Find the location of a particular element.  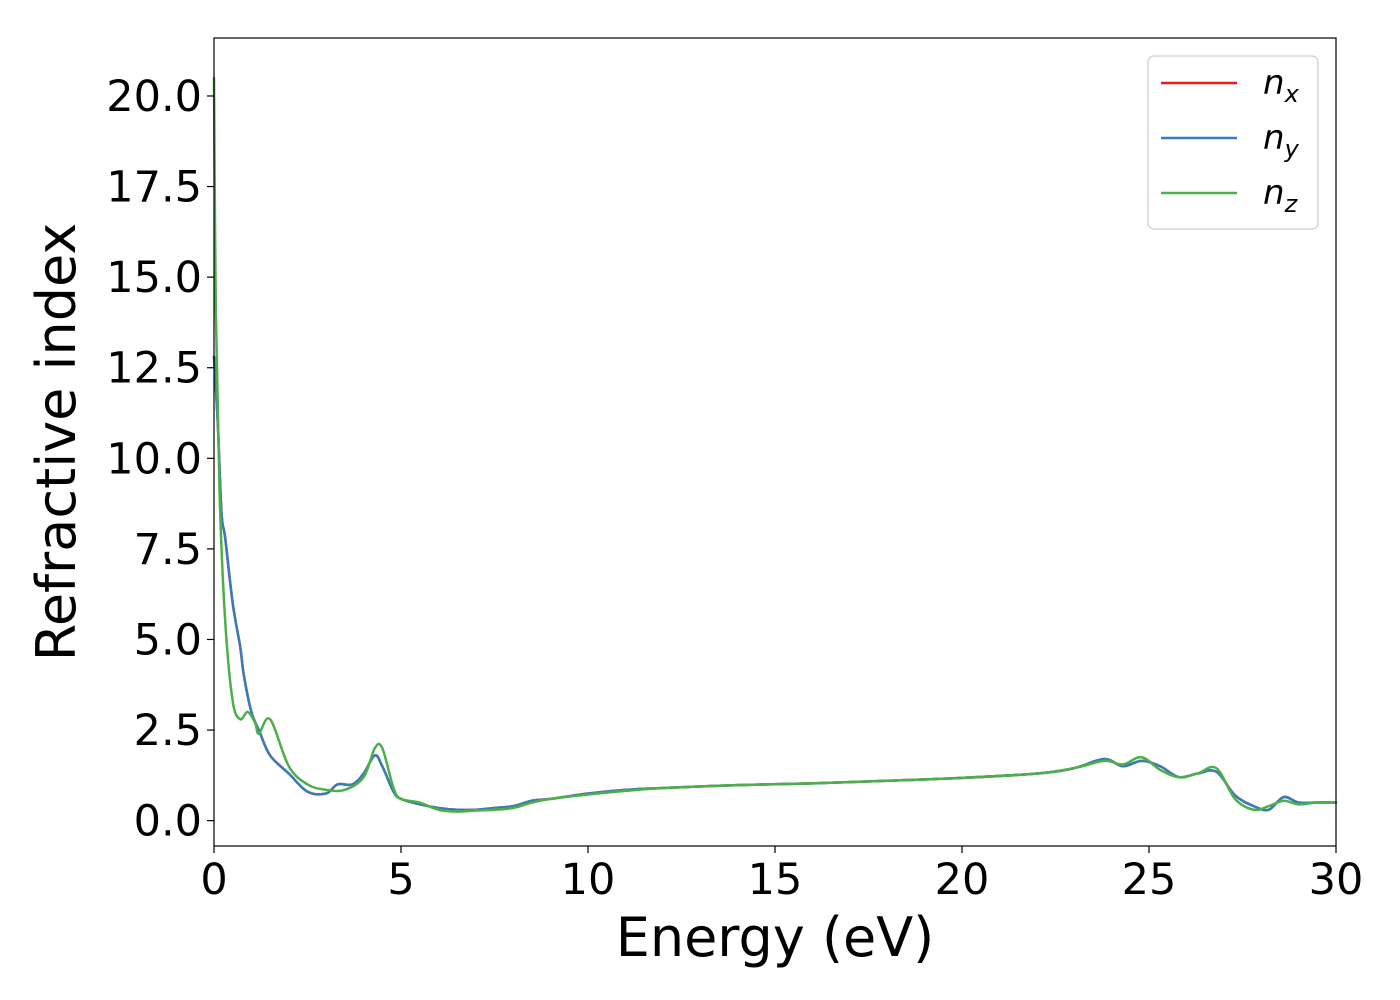

y-tick-label: 20.0 is located at coordinates (154, 97).